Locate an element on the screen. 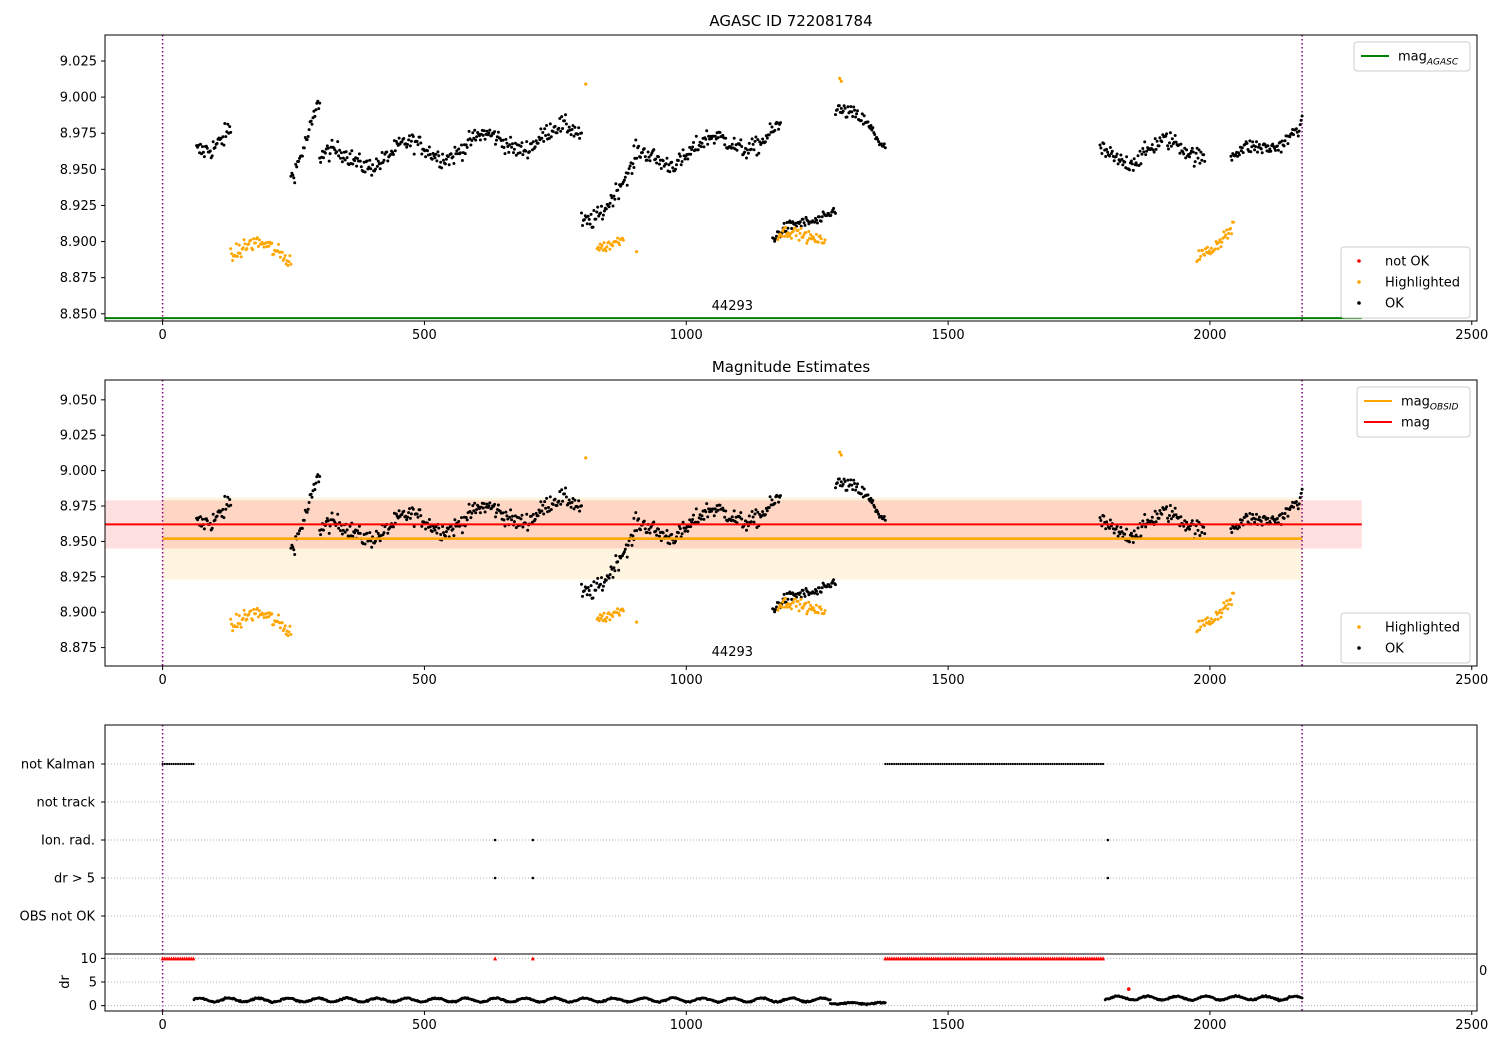 The image size is (1500, 1050). y-tick-label: 8.925 is located at coordinates (78, 206).